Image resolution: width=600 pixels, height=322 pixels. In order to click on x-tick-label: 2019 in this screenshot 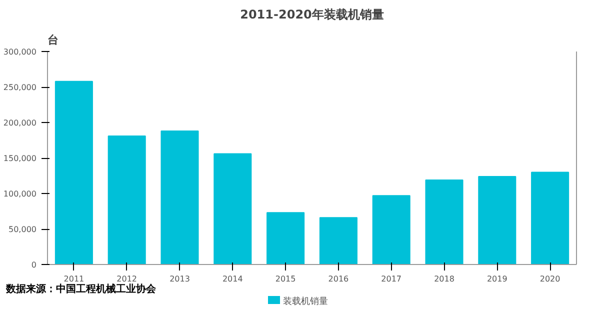, I will do `click(497, 279)`.